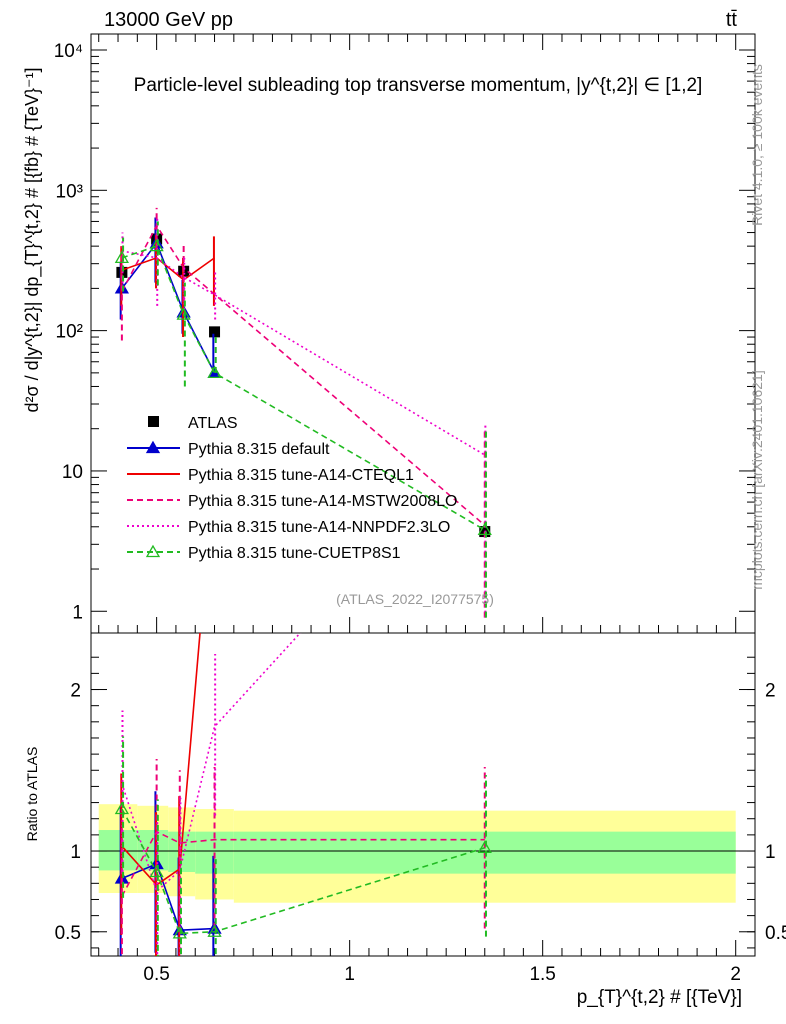 The width and height of the screenshot is (786, 1024). Describe the element at coordinates (77, 612) in the screenshot. I see `y-tick-label: 1` at that location.